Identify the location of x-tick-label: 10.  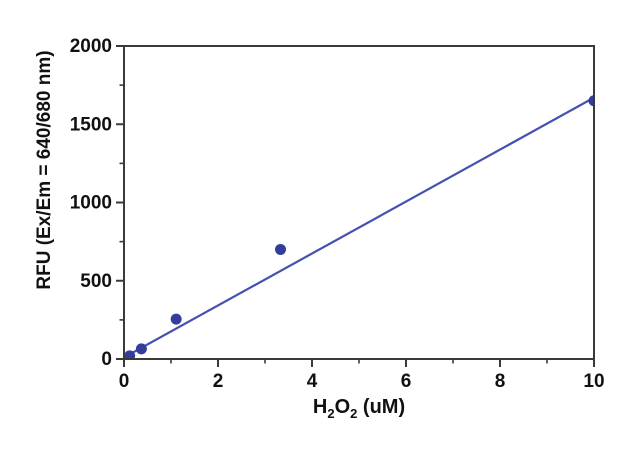
(593, 381).